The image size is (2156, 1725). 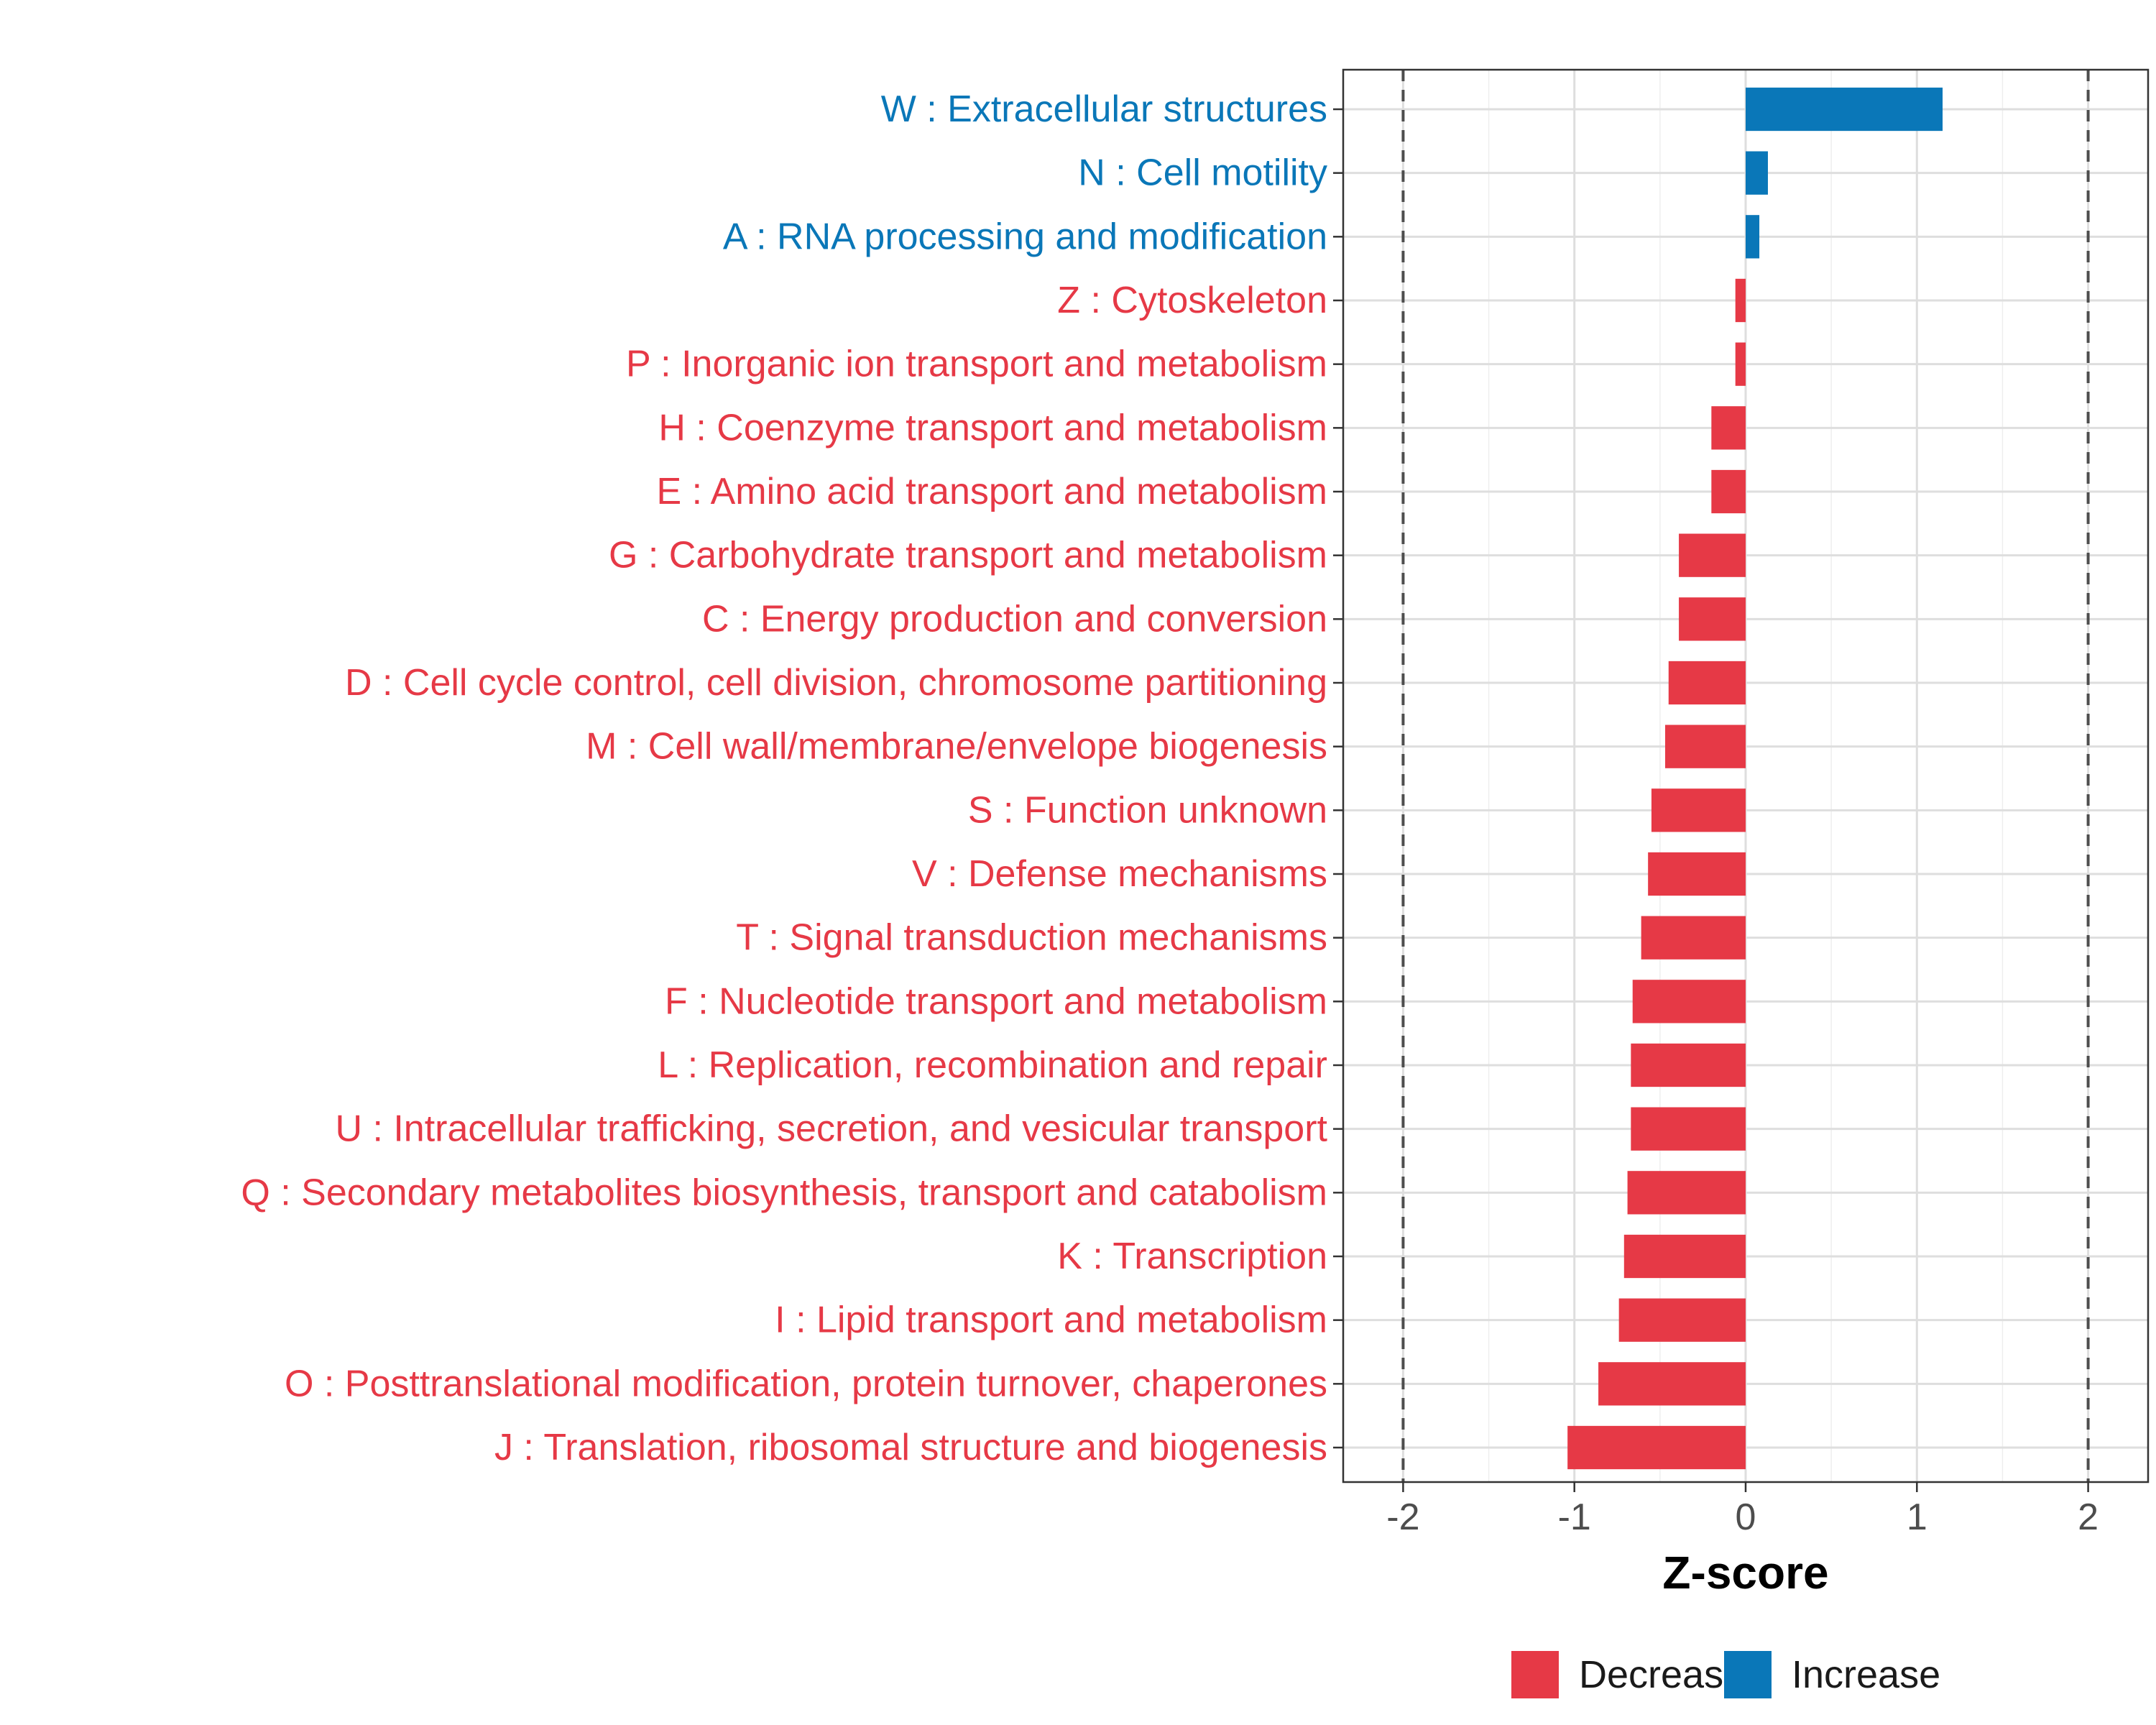 I want to click on category-label: T : Signal transduction mechanisms, so click(x=1031, y=938).